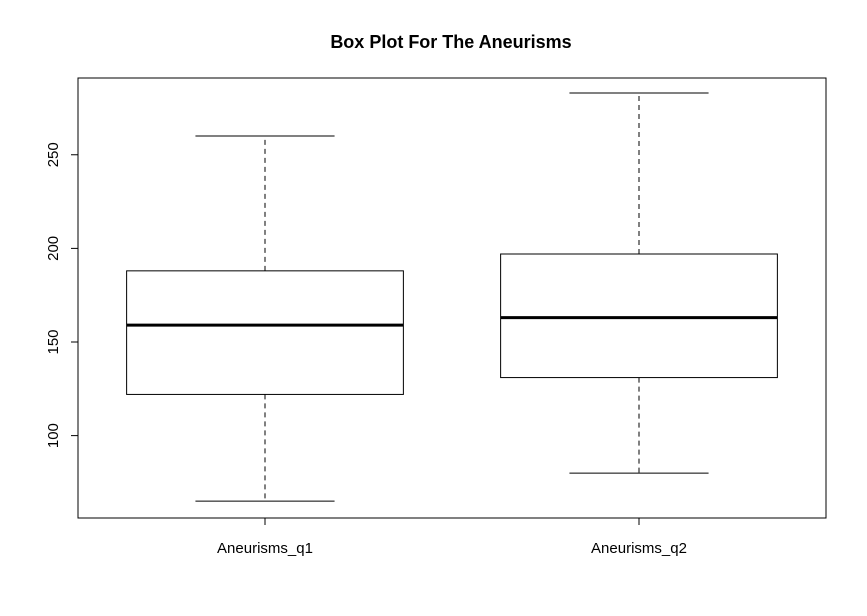 The height and width of the screenshot is (616, 867). Describe the element at coordinates (53, 154) in the screenshot. I see `y-tick-label: 250` at that location.